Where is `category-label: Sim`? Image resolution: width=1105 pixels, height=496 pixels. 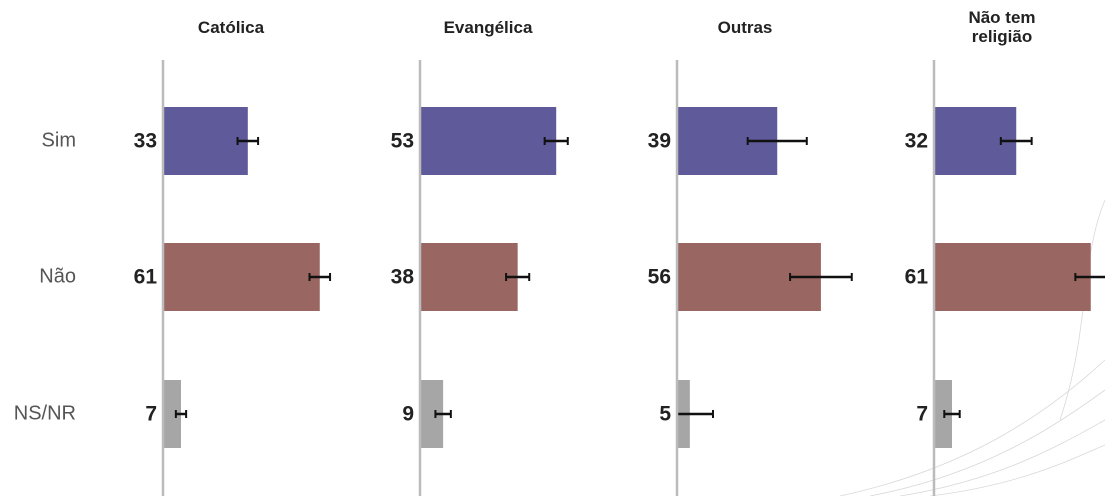 category-label: Sim is located at coordinates (59, 140).